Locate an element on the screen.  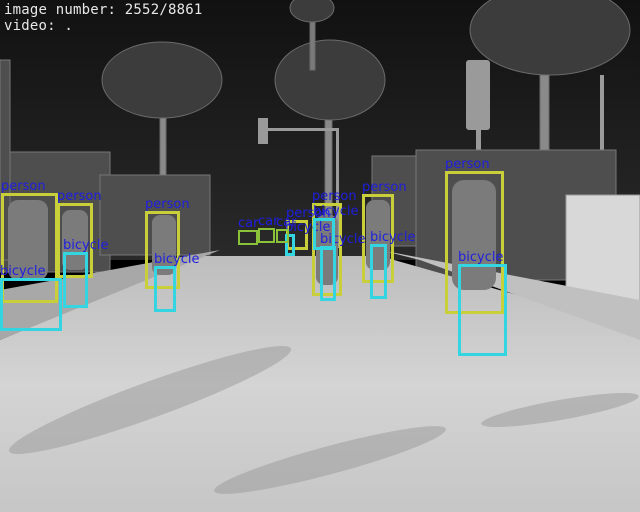
video-readout: video: . is located at coordinates (39, 26).